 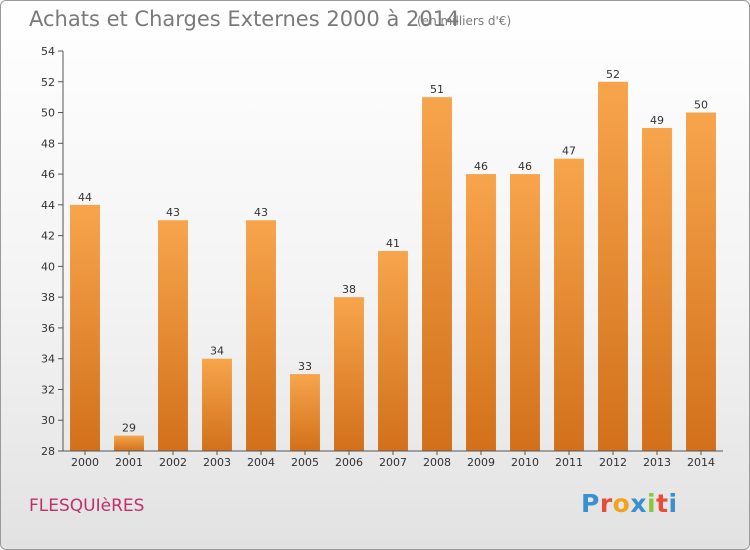 What do you see at coordinates (48, 82) in the screenshot?
I see `y-tick-label: 52` at bounding box center [48, 82].